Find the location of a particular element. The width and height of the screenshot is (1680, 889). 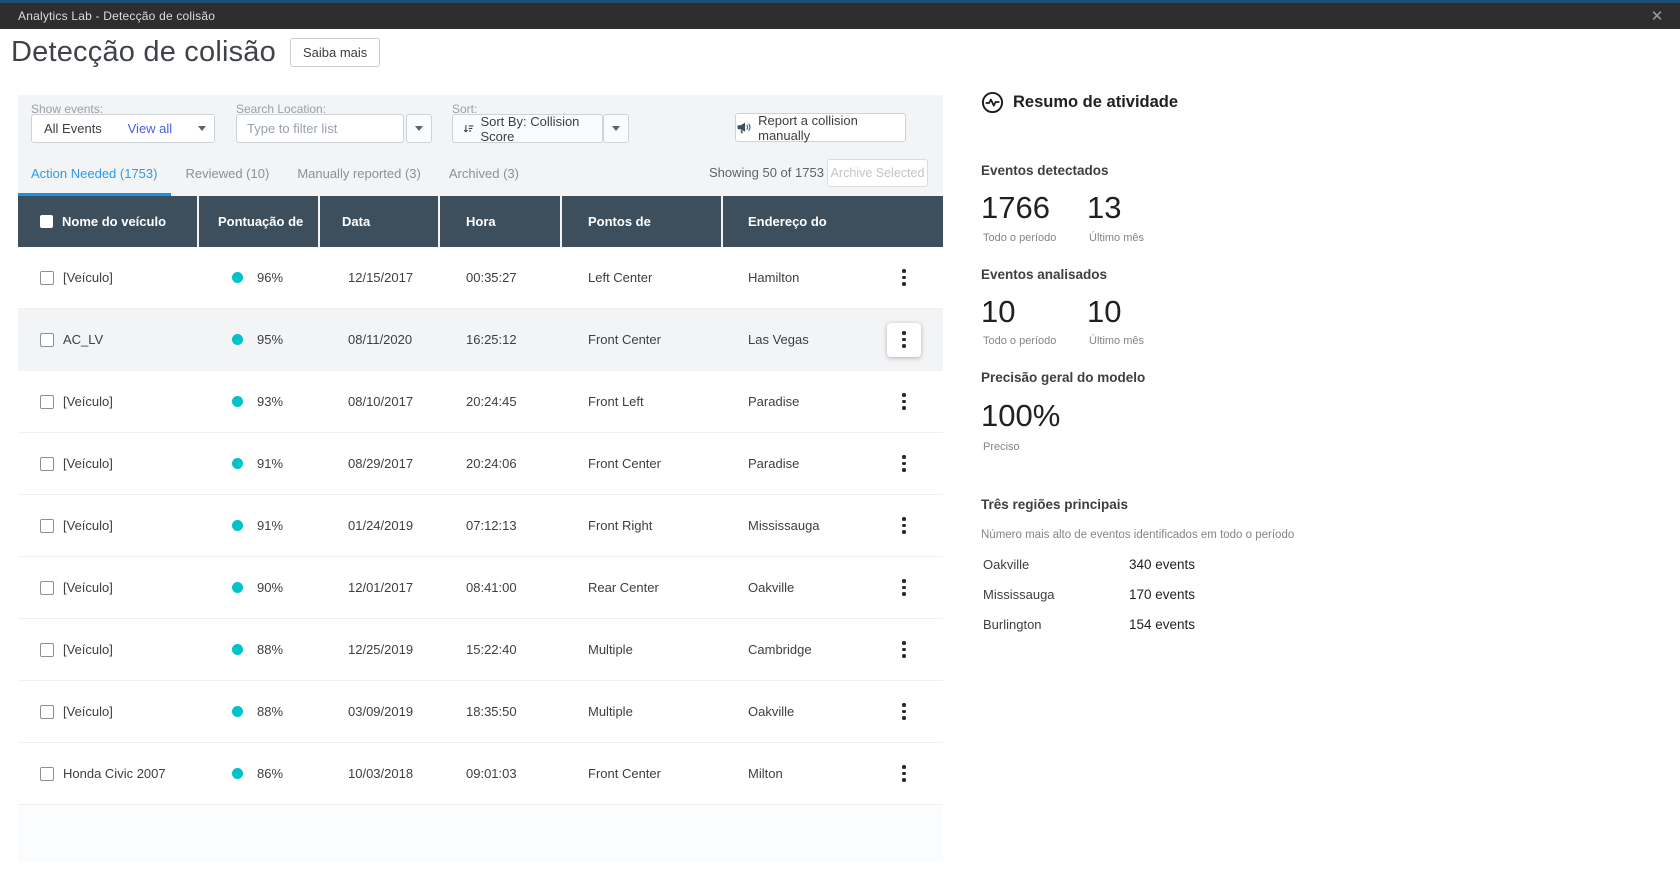

event-time: 08:41:00 is located at coordinates (491, 587).